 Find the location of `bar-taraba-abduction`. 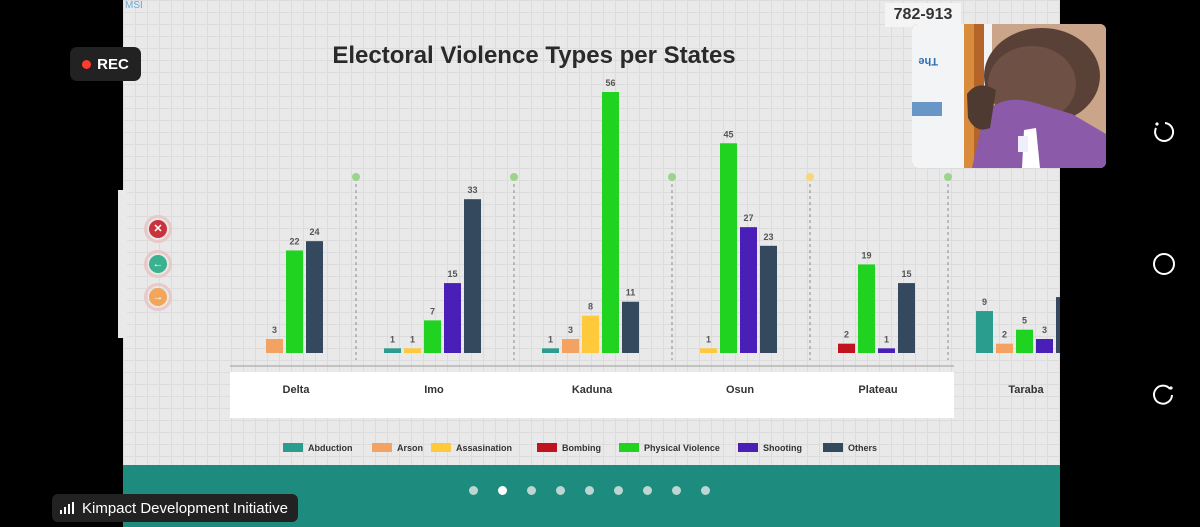

bar-taraba-abduction is located at coordinates (984, 332).